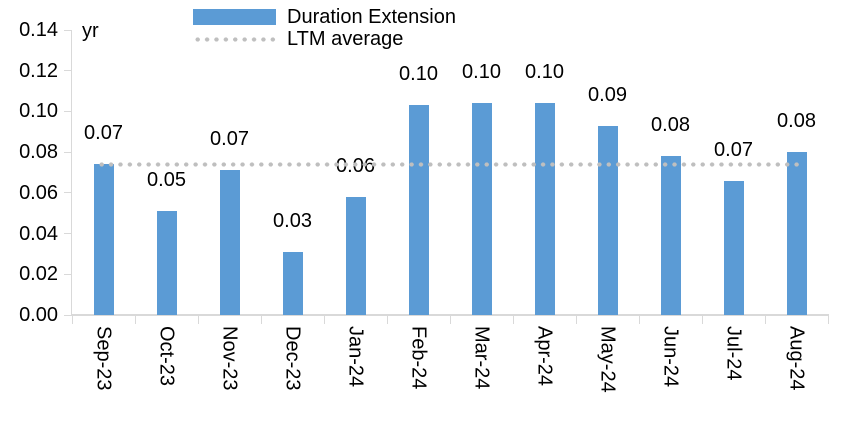 The width and height of the screenshot is (852, 422). Describe the element at coordinates (418, 358) in the screenshot. I see `x-axis-label-Feb-24: Feb-24` at that location.